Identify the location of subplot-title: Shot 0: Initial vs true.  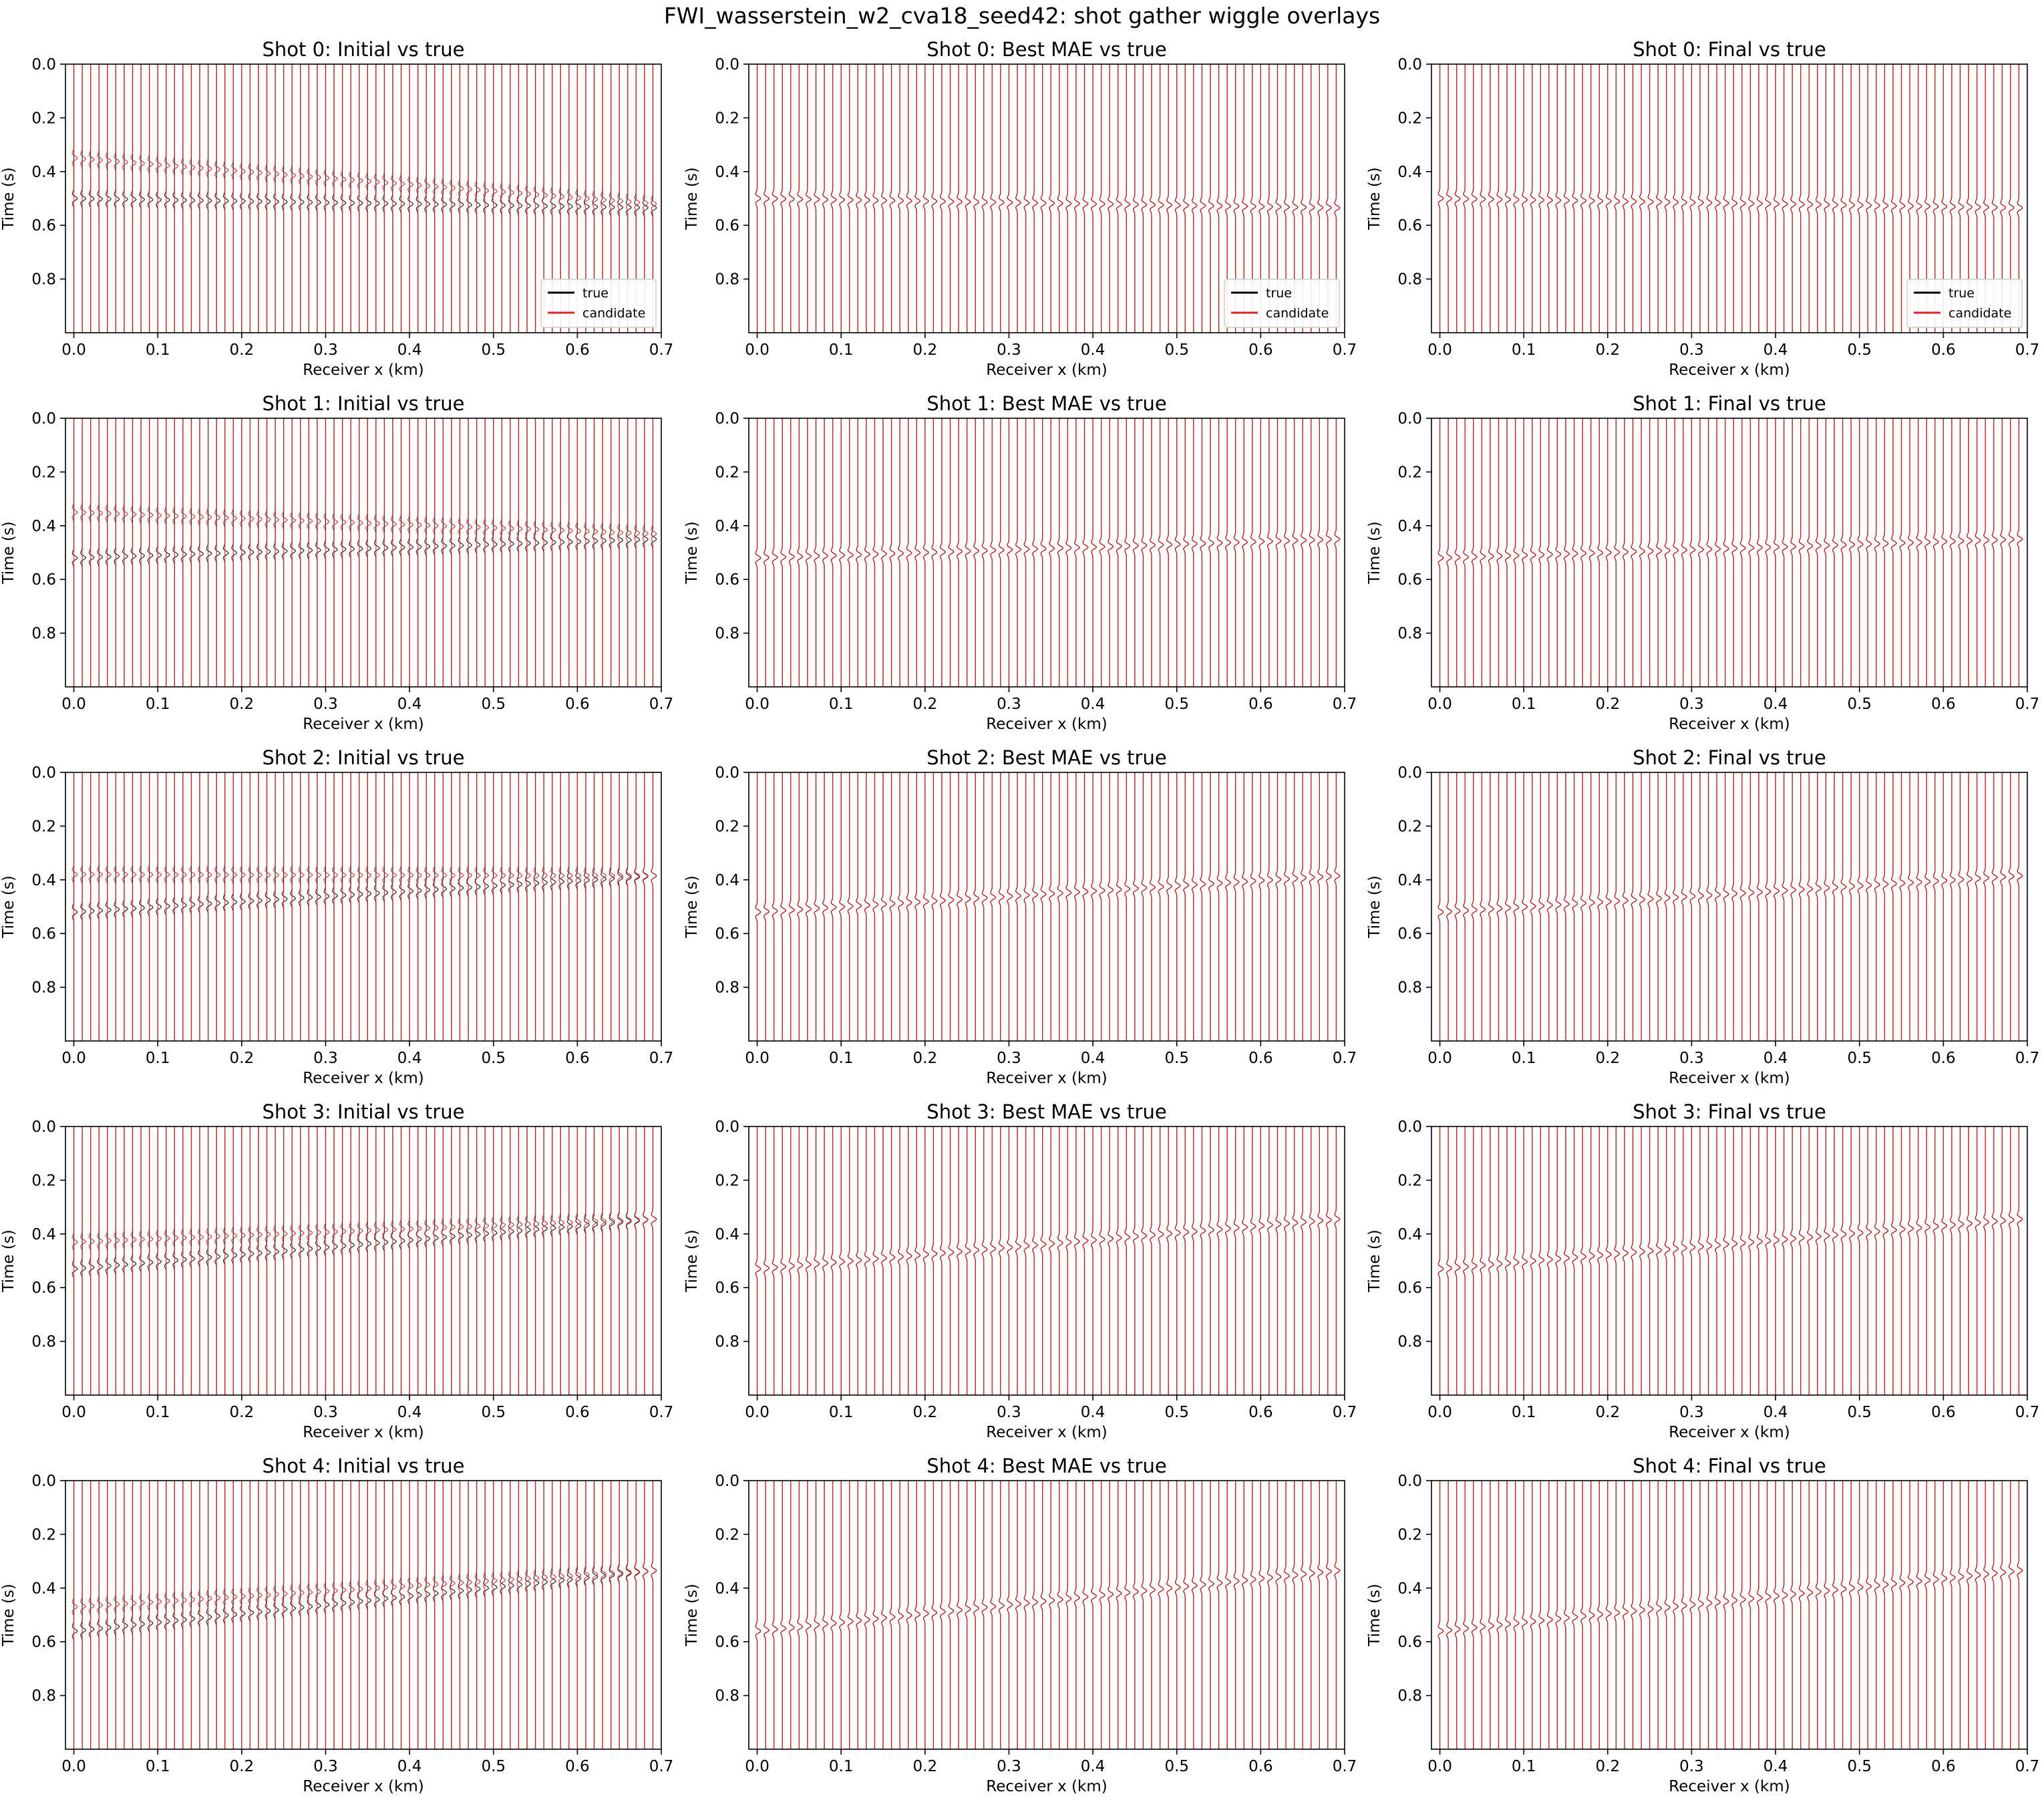
(363, 49).